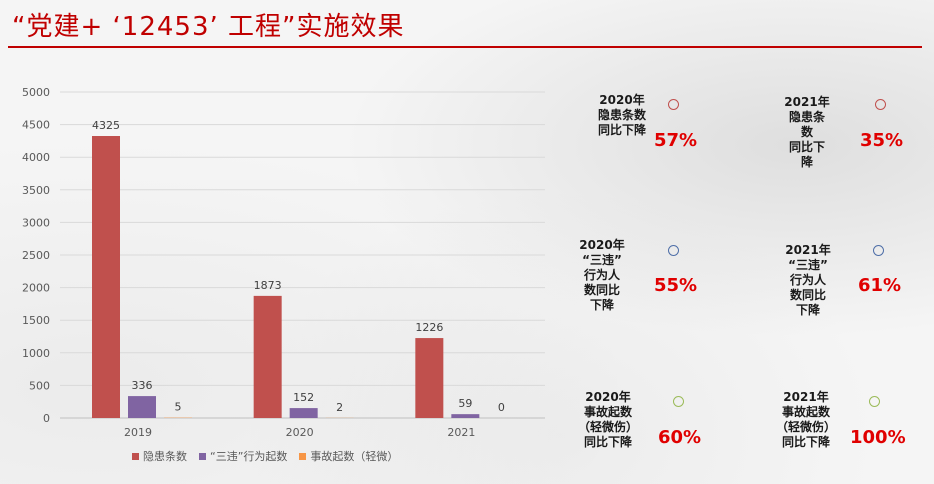  Describe the element at coordinates (878, 437) in the screenshot. I see `stat-value-2021-accidents: 100%` at that location.